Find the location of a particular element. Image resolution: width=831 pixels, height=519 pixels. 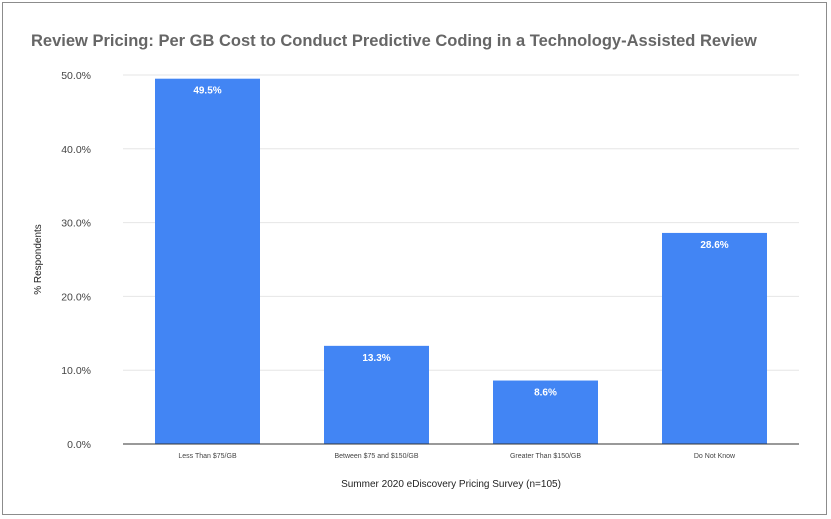

x-category-label: Between $75 and $150/GB is located at coordinates (376, 456).